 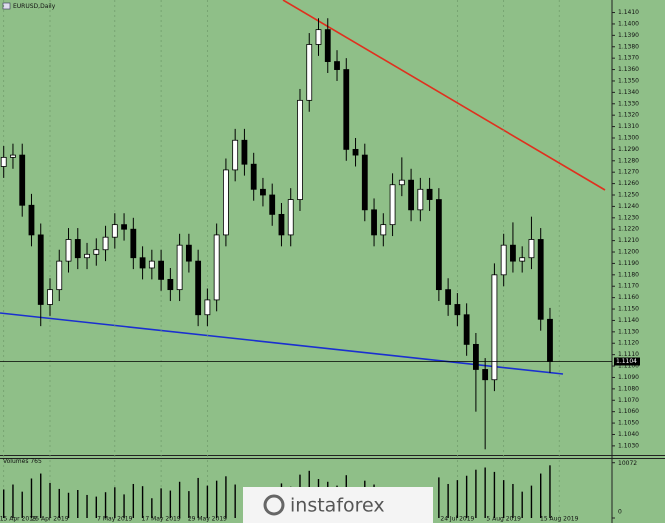 I want to click on watermark-box, so click(x=338, y=505).